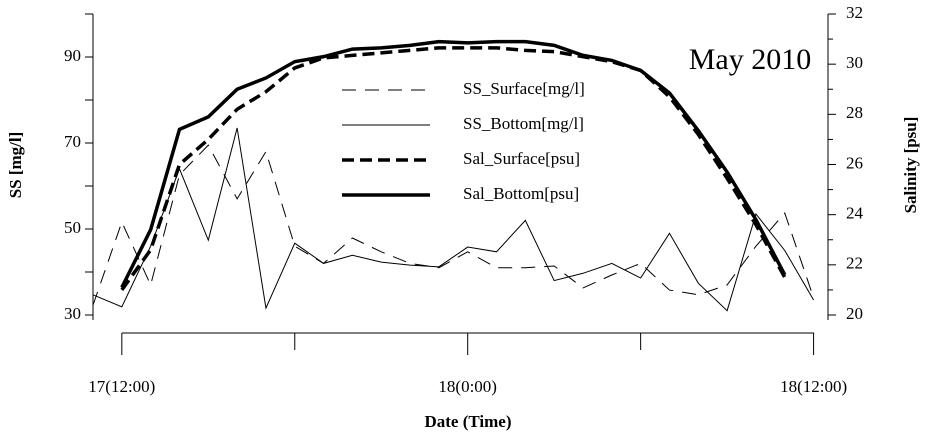  Describe the element at coordinates (854, 313) in the screenshot. I see `y2-tick-label: 20` at that location.